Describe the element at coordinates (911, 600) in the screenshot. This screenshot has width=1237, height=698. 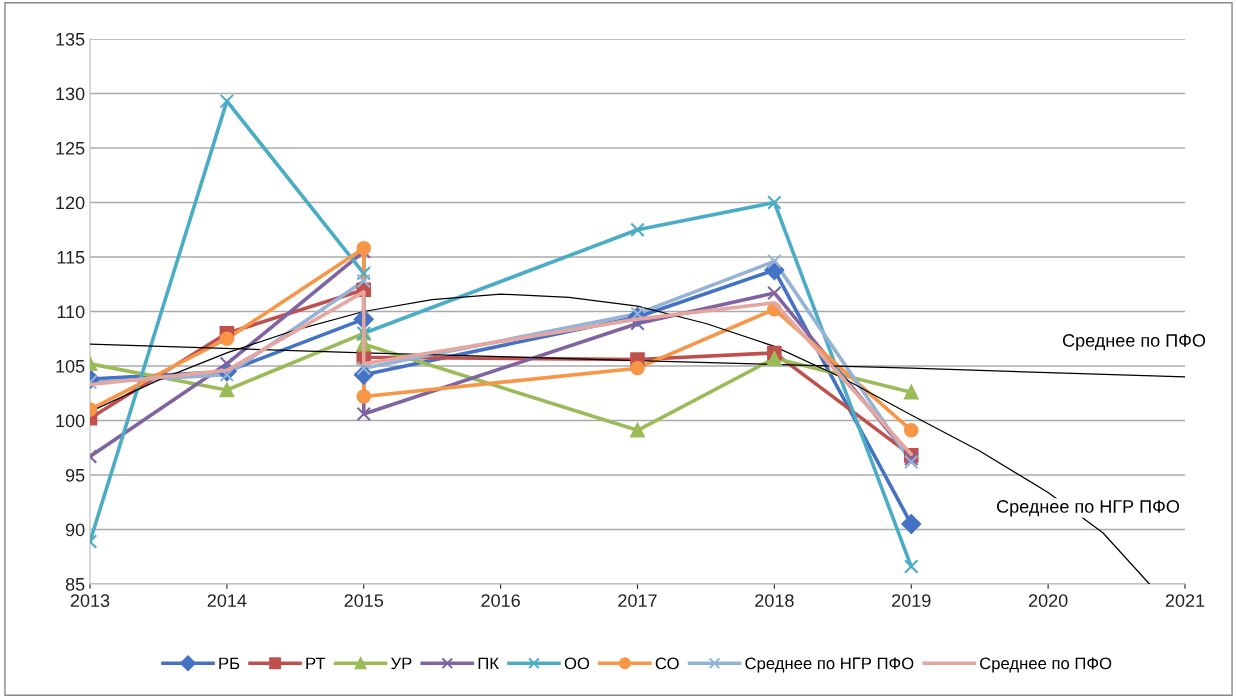
I see `x-tick-label: 2019` at that location.